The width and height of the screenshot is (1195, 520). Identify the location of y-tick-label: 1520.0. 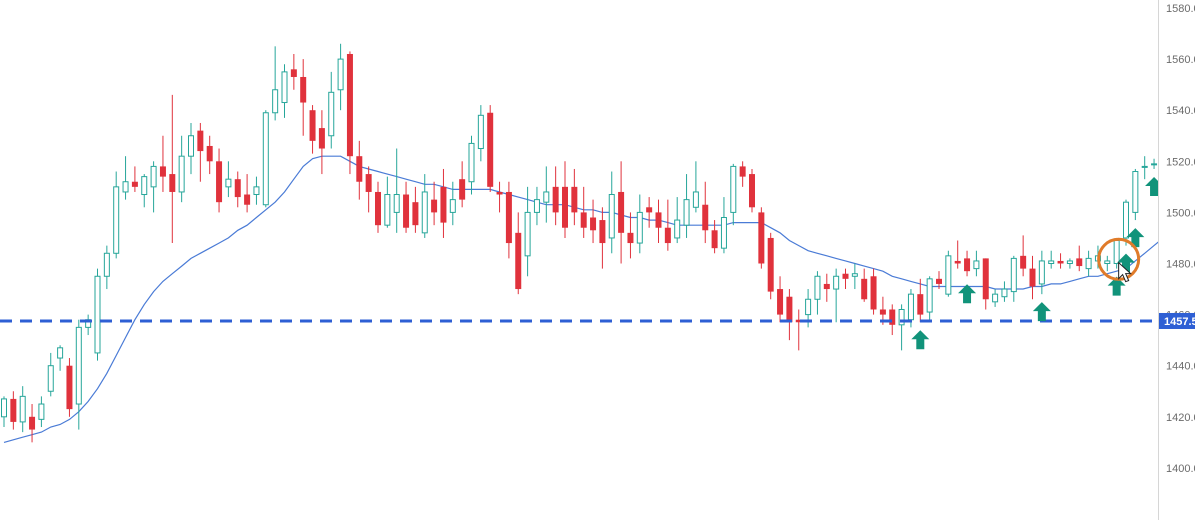
(1180, 162).